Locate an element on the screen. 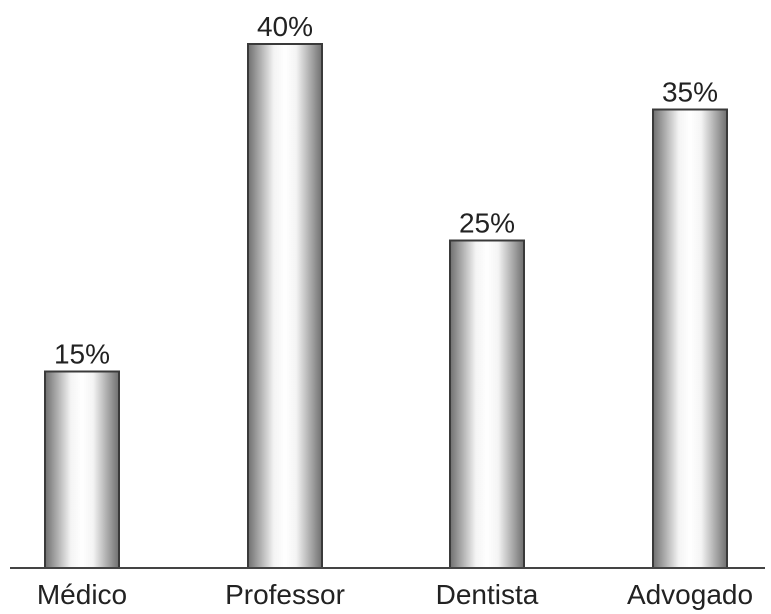 This screenshot has height=614, width=771. value-label-3: 35% is located at coordinates (690, 92).